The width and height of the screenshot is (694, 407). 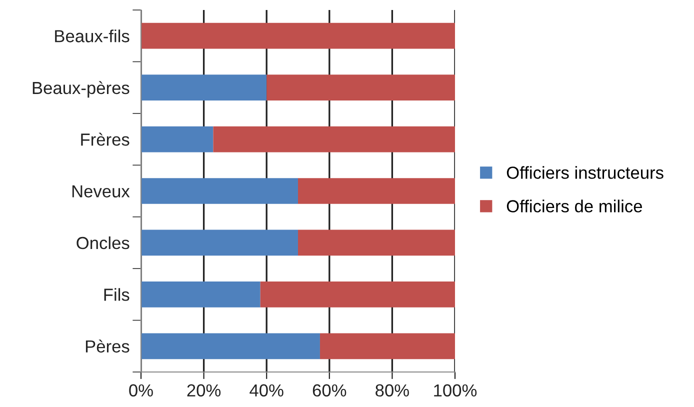 What do you see at coordinates (92, 36) in the screenshot?
I see `y-tick-label: Beaux-fils` at bounding box center [92, 36].